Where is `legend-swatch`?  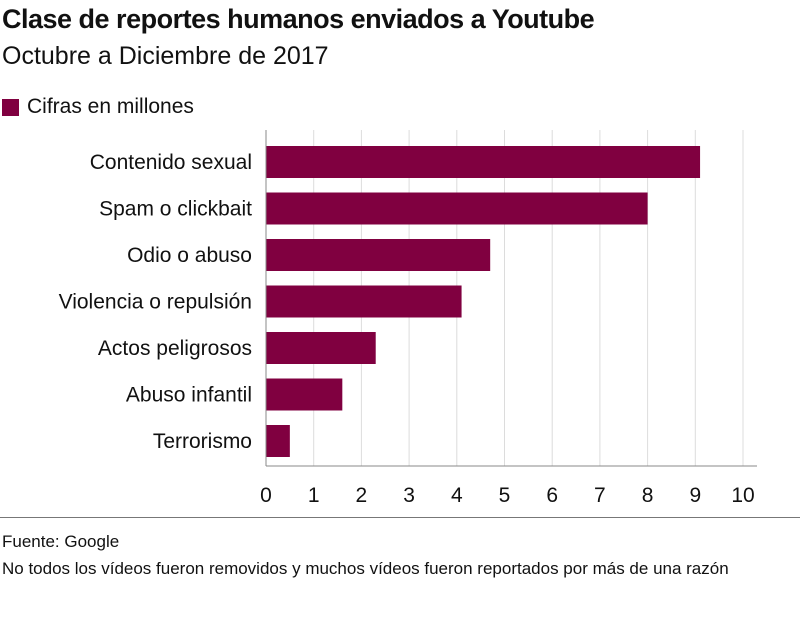
legend-swatch is located at coordinates (10, 107).